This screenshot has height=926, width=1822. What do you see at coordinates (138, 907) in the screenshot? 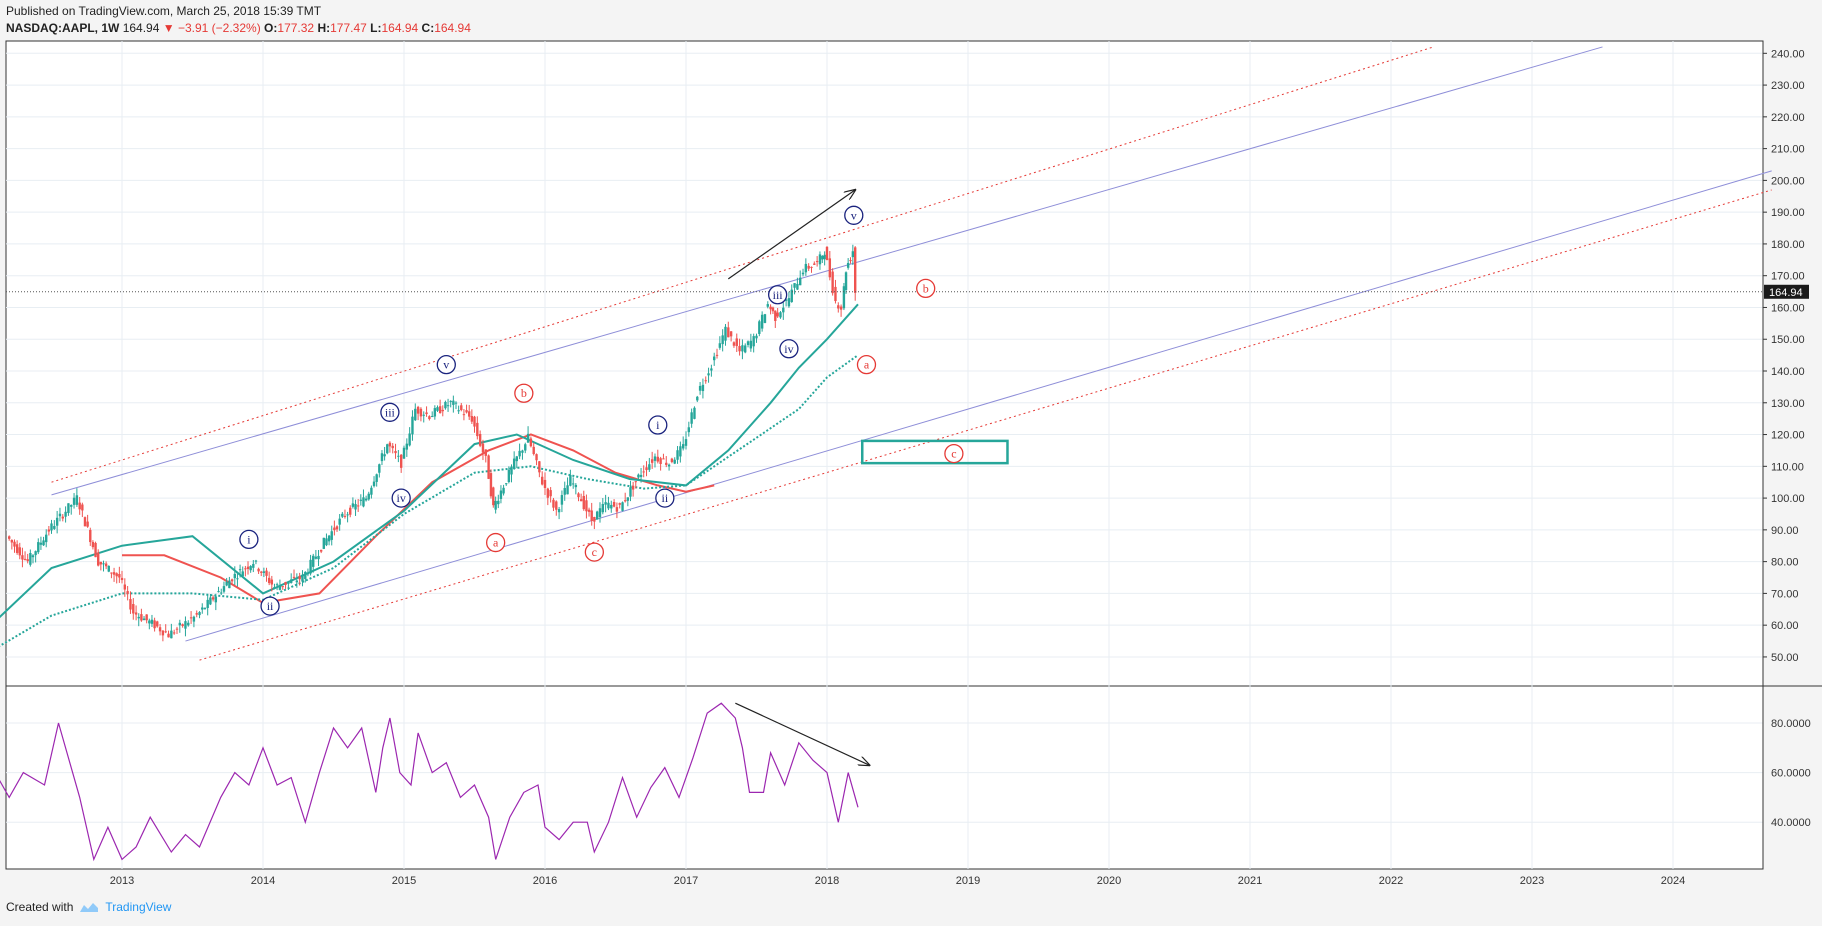
I see `tradingview-link: TradingView` at bounding box center [138, 907].